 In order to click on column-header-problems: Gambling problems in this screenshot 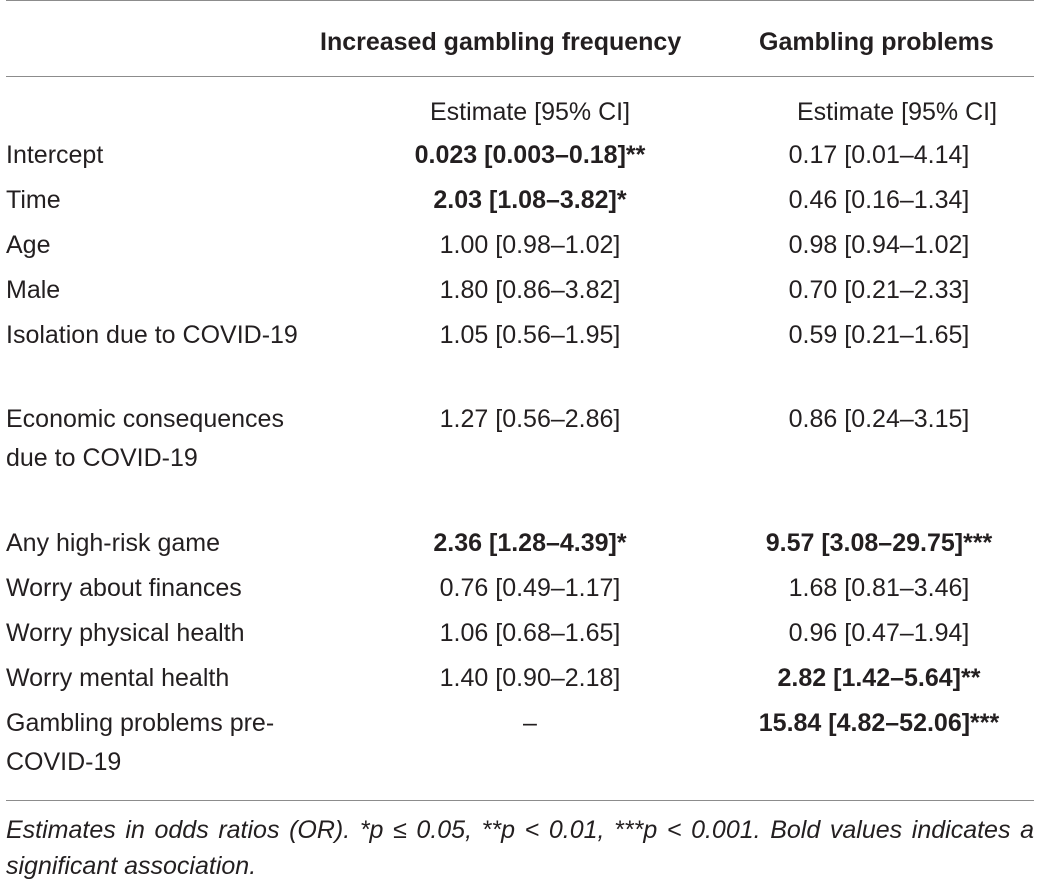, I will do `click(876, 42)`.